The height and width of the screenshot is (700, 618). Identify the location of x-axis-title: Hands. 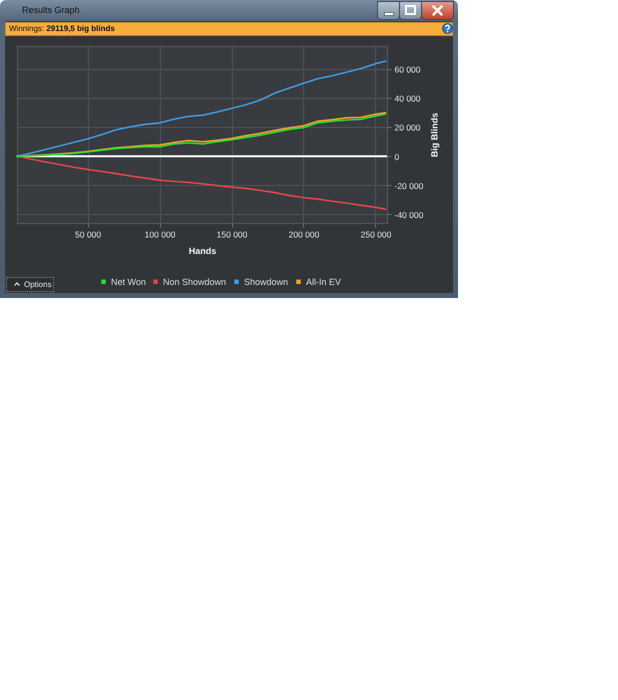
(202, 251).